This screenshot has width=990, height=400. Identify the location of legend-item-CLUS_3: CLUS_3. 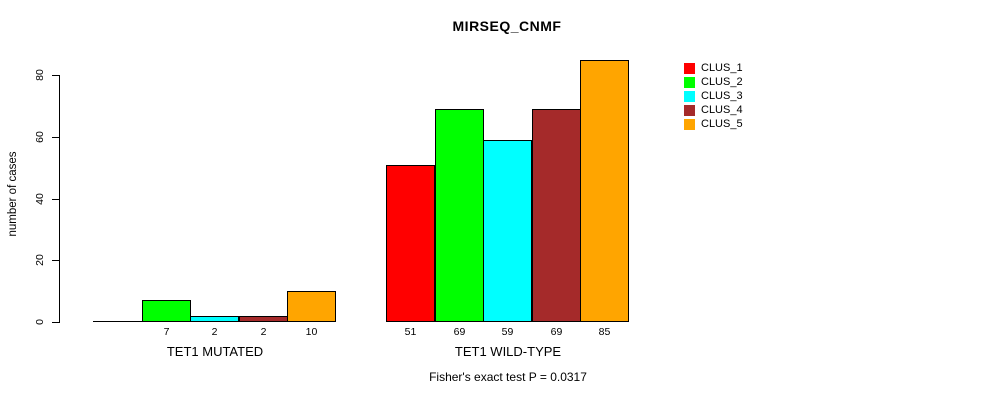
(713, 96).